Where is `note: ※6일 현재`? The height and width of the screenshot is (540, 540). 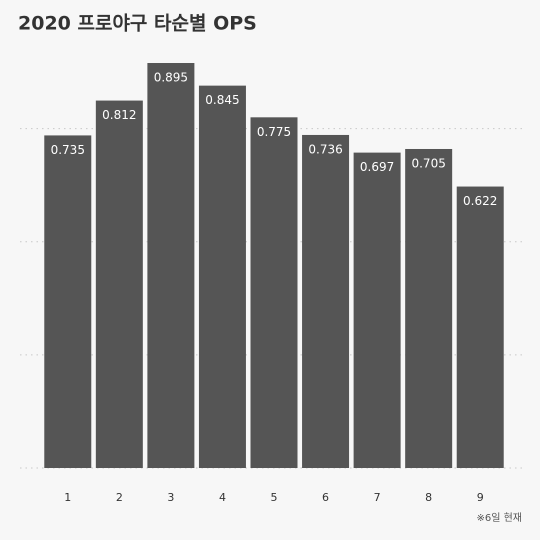
note: ※6일 현재 is located at coordinates (499, 518).